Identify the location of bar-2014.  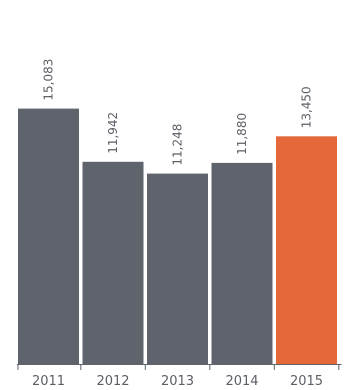
(242, 263).